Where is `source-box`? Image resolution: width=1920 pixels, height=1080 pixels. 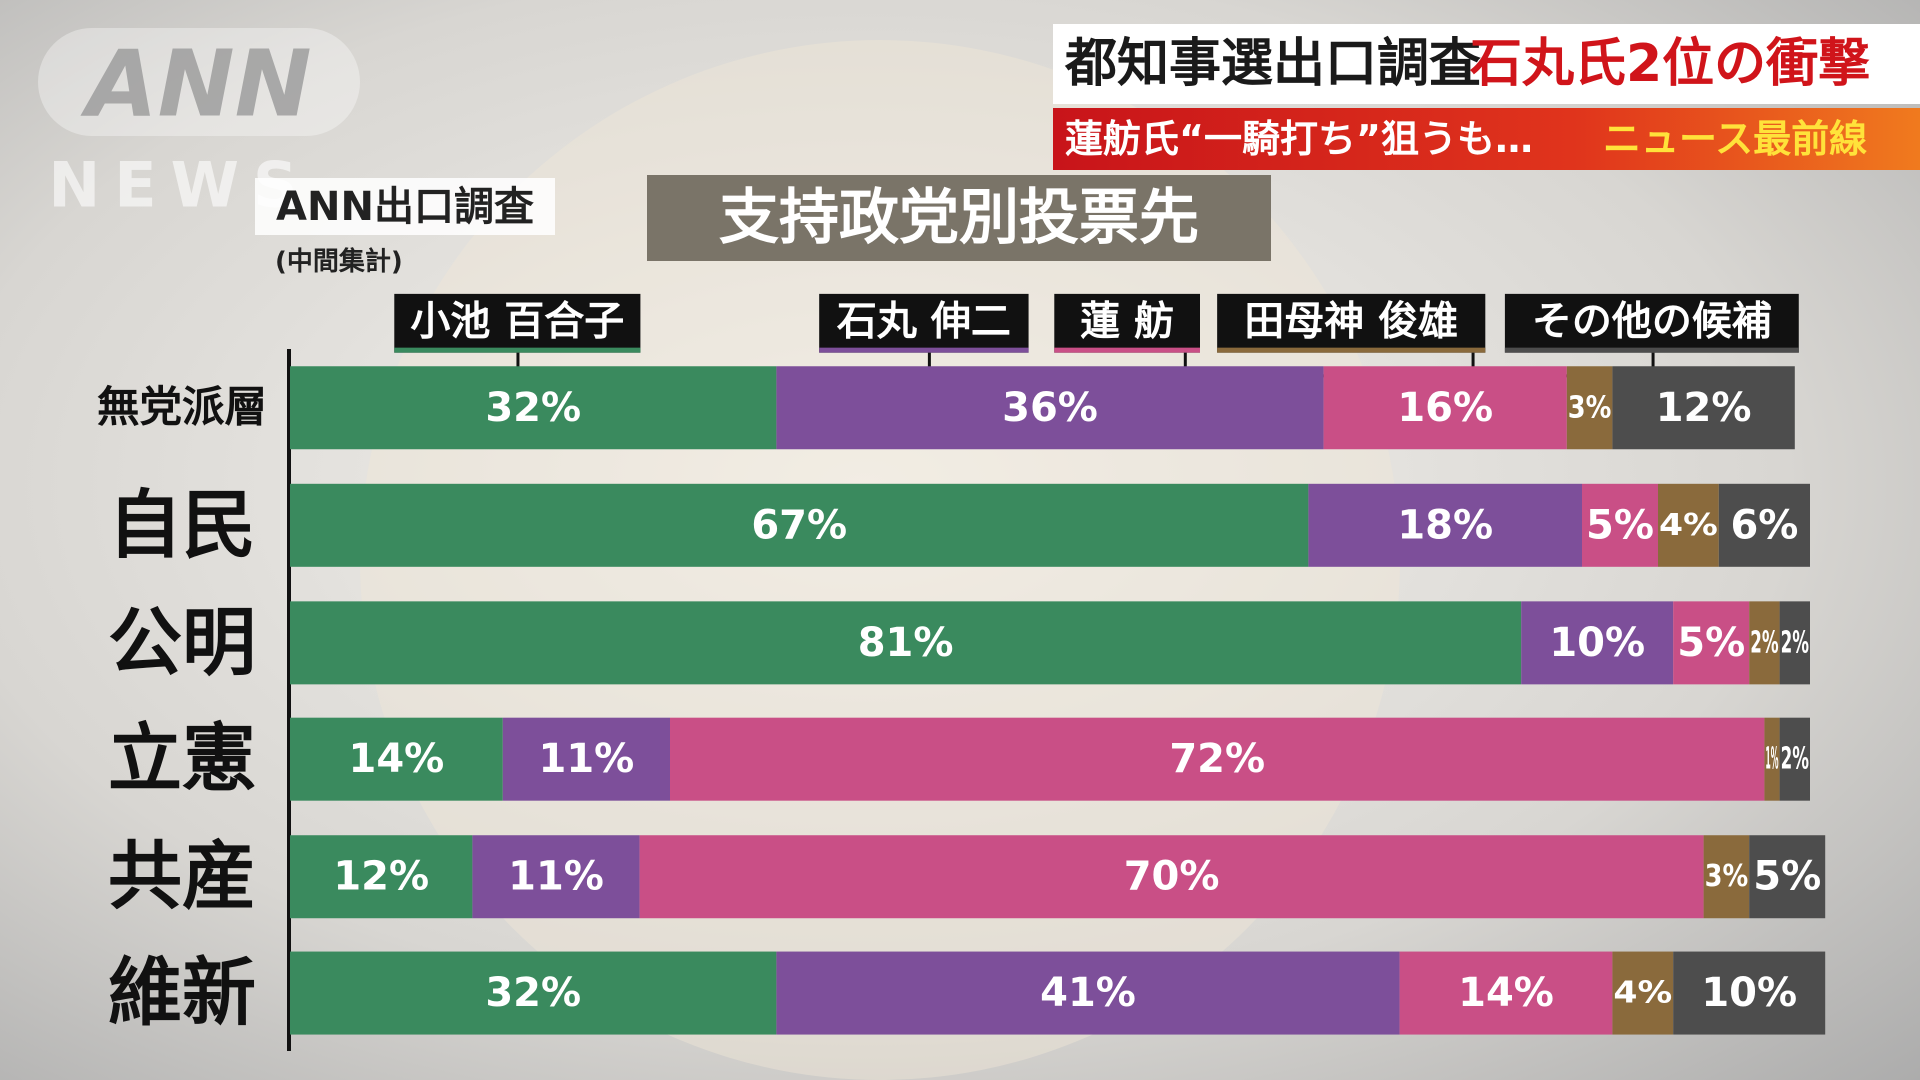 source-box is located at coordinates (405, 206).